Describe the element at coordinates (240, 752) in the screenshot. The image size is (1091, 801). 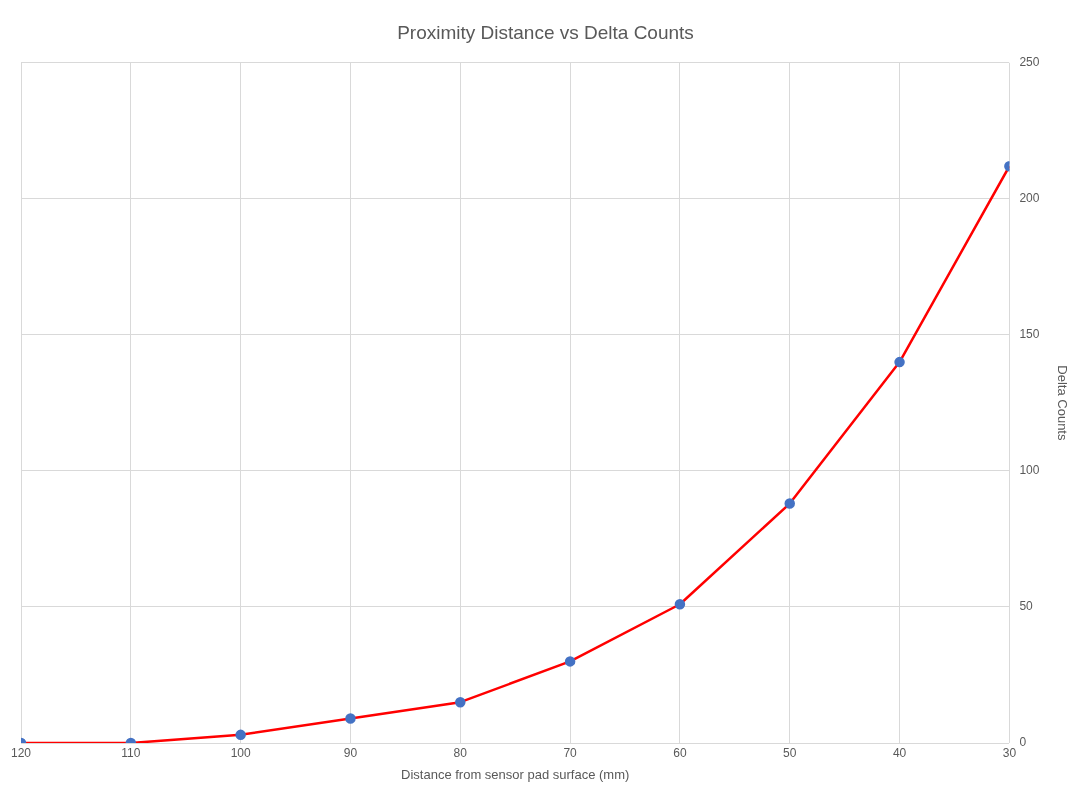
I see `x-tick-label: 100` at that location.